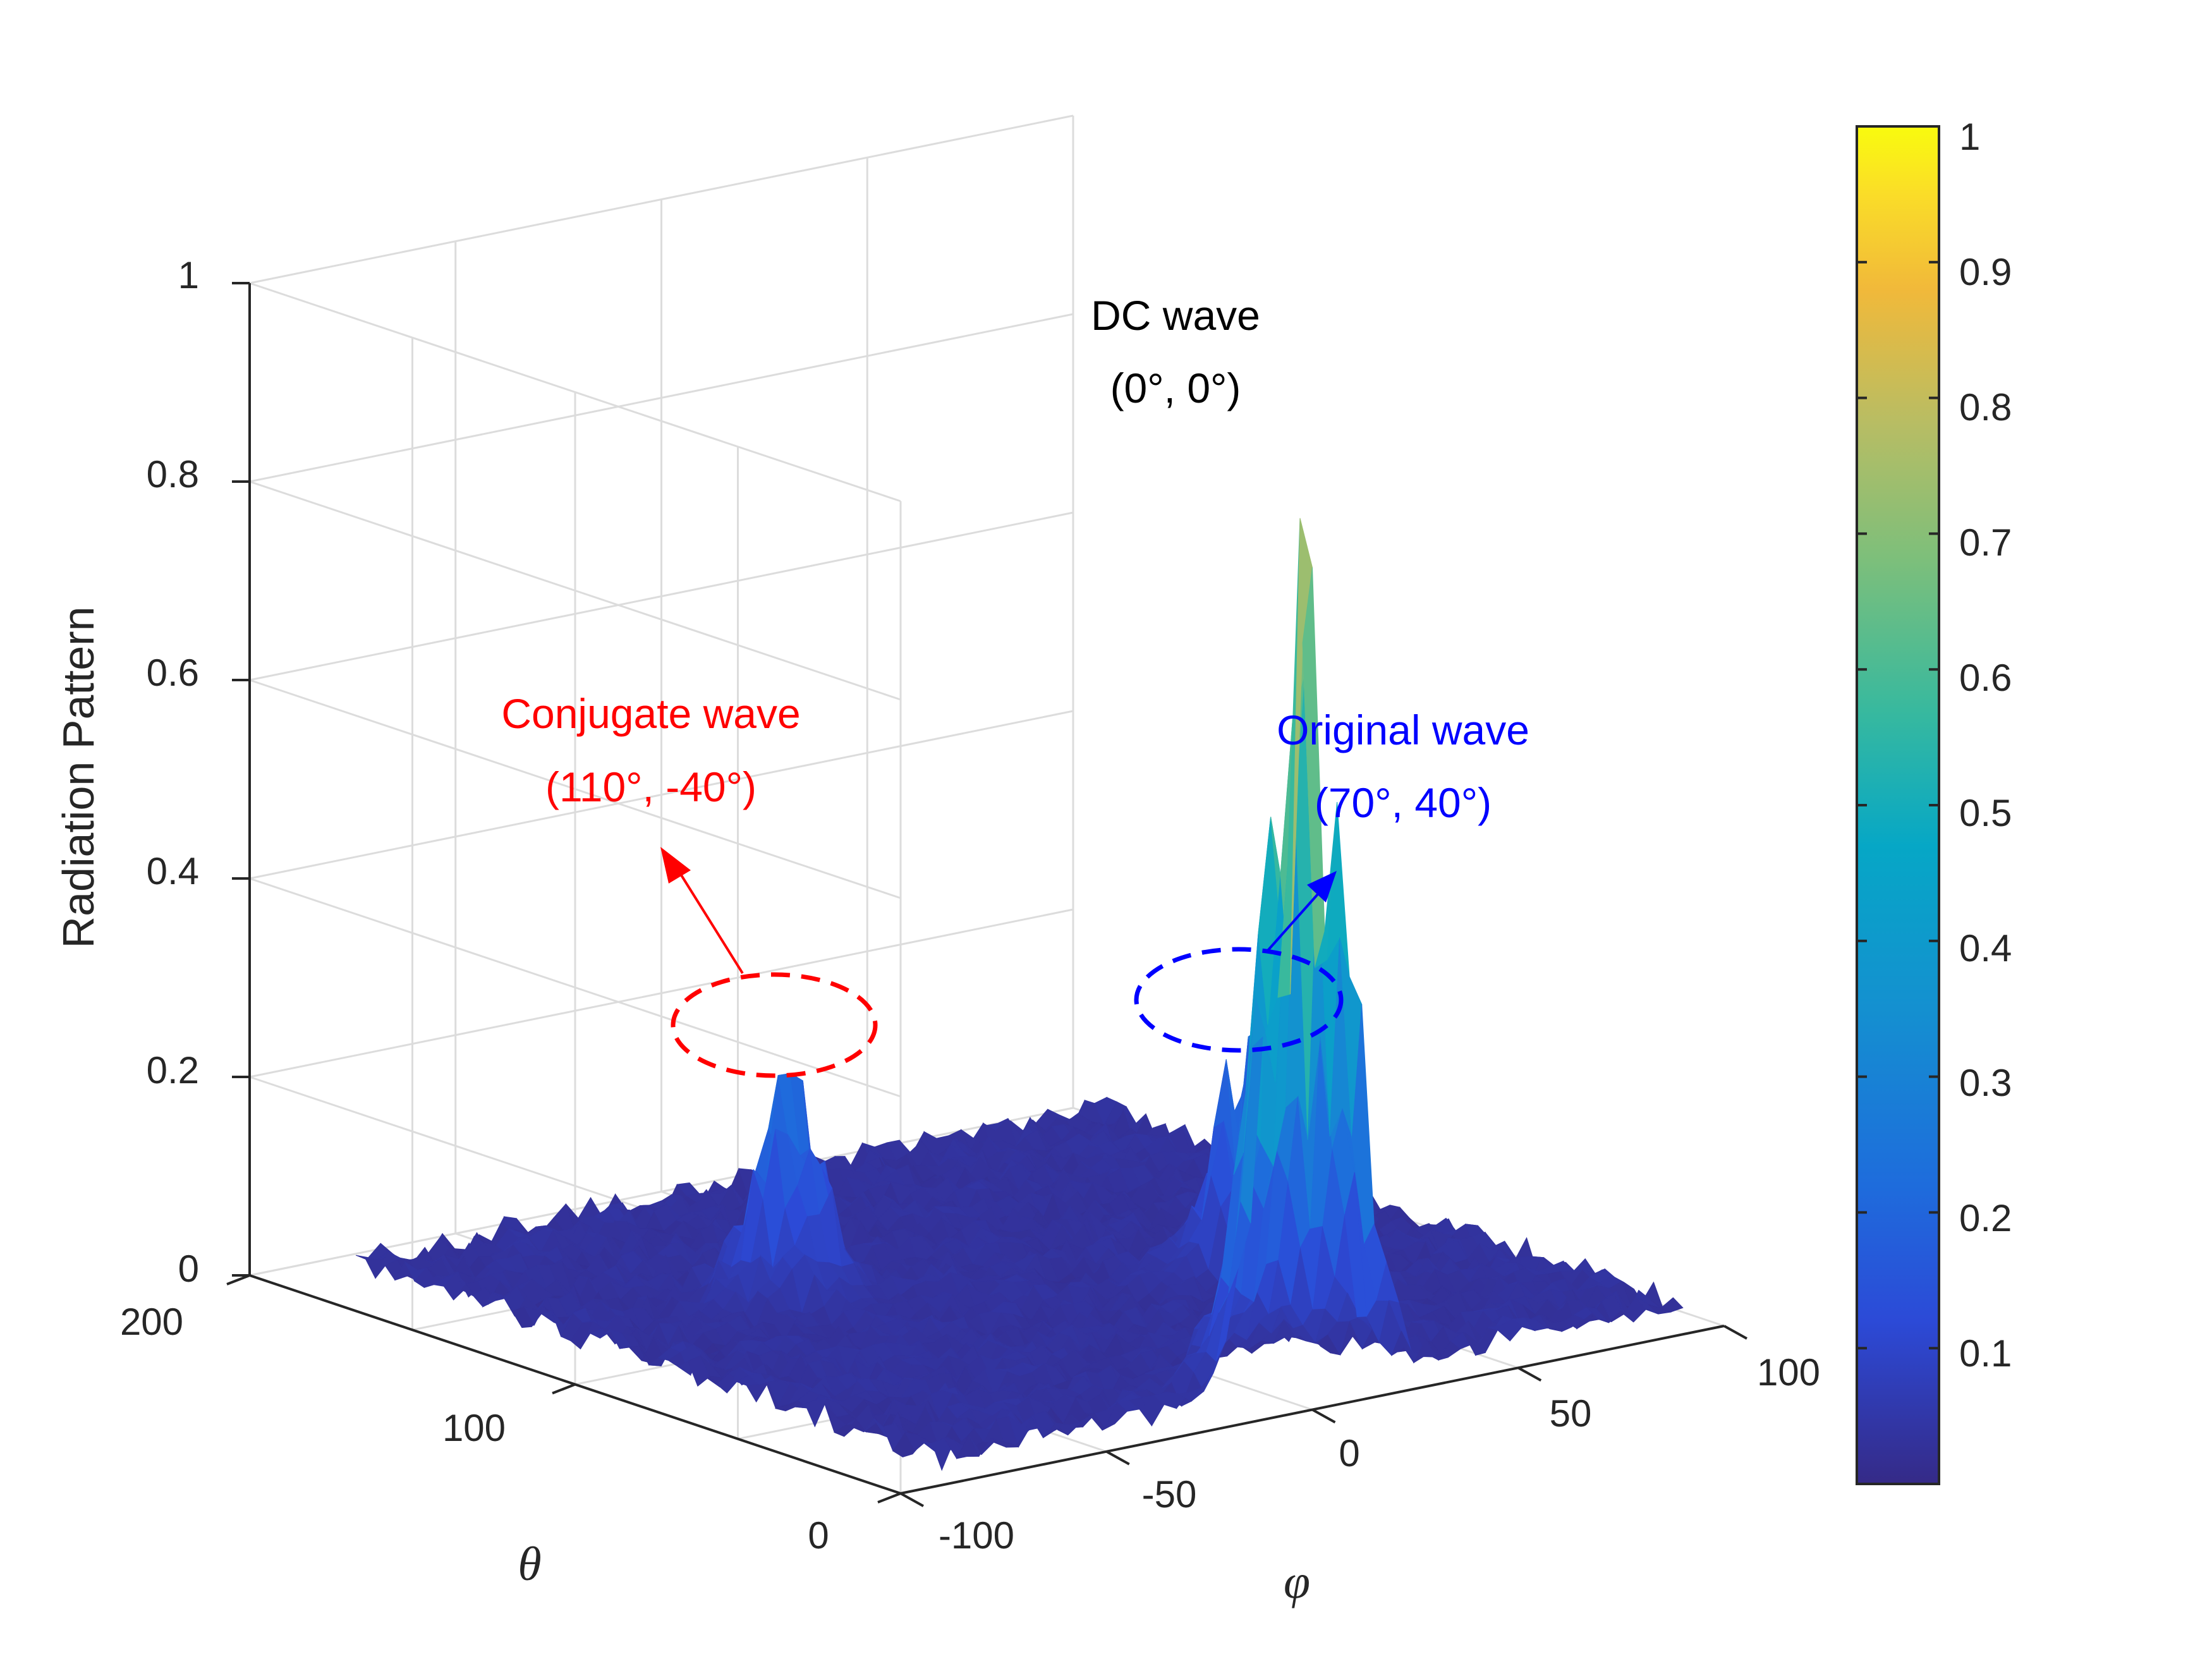 This screenshot has width=2212, height=1659. Describe the element at coordinates (1969, 137) in the screenshot. I see `colorbar-tick-label: 1` at that location.